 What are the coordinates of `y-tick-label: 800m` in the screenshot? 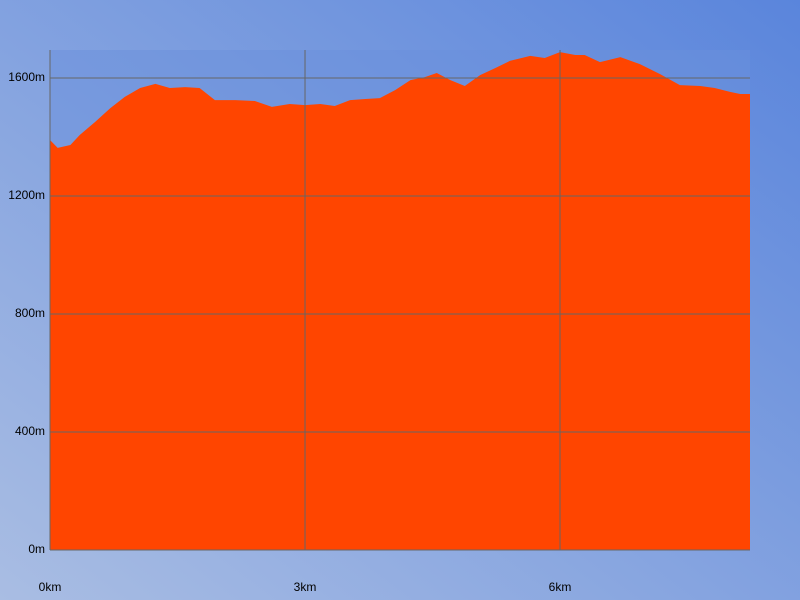 It's located at (30, 313).